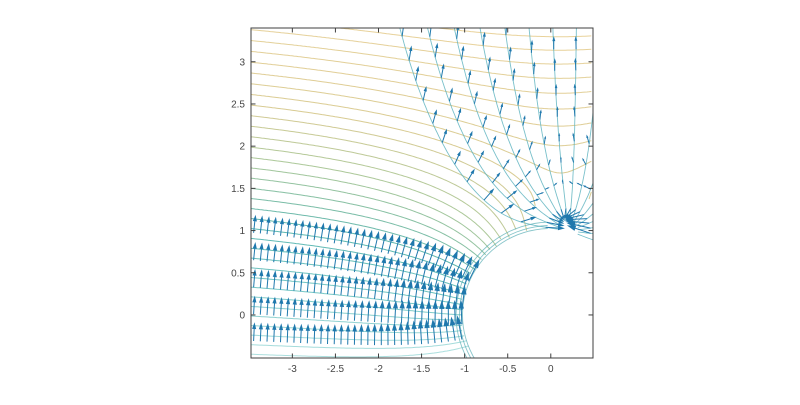 The height and width of the screenshot is (405, 800). Describe the element at coordinates (242, 315) in the screenshot. I see `y-tick-label: 0` at that location.